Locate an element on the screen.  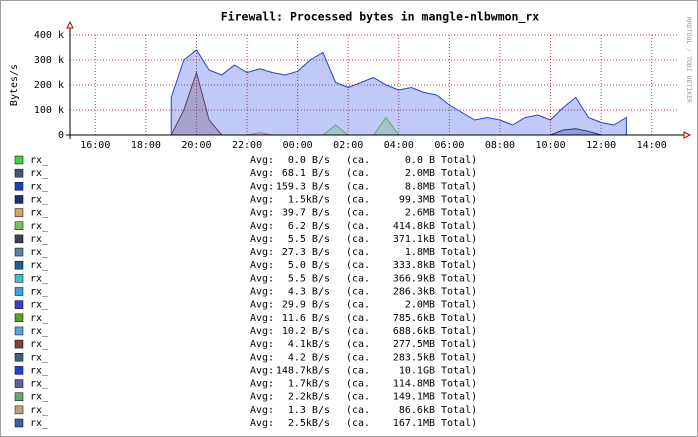
y-arrow is located at coordinates (70, 24).